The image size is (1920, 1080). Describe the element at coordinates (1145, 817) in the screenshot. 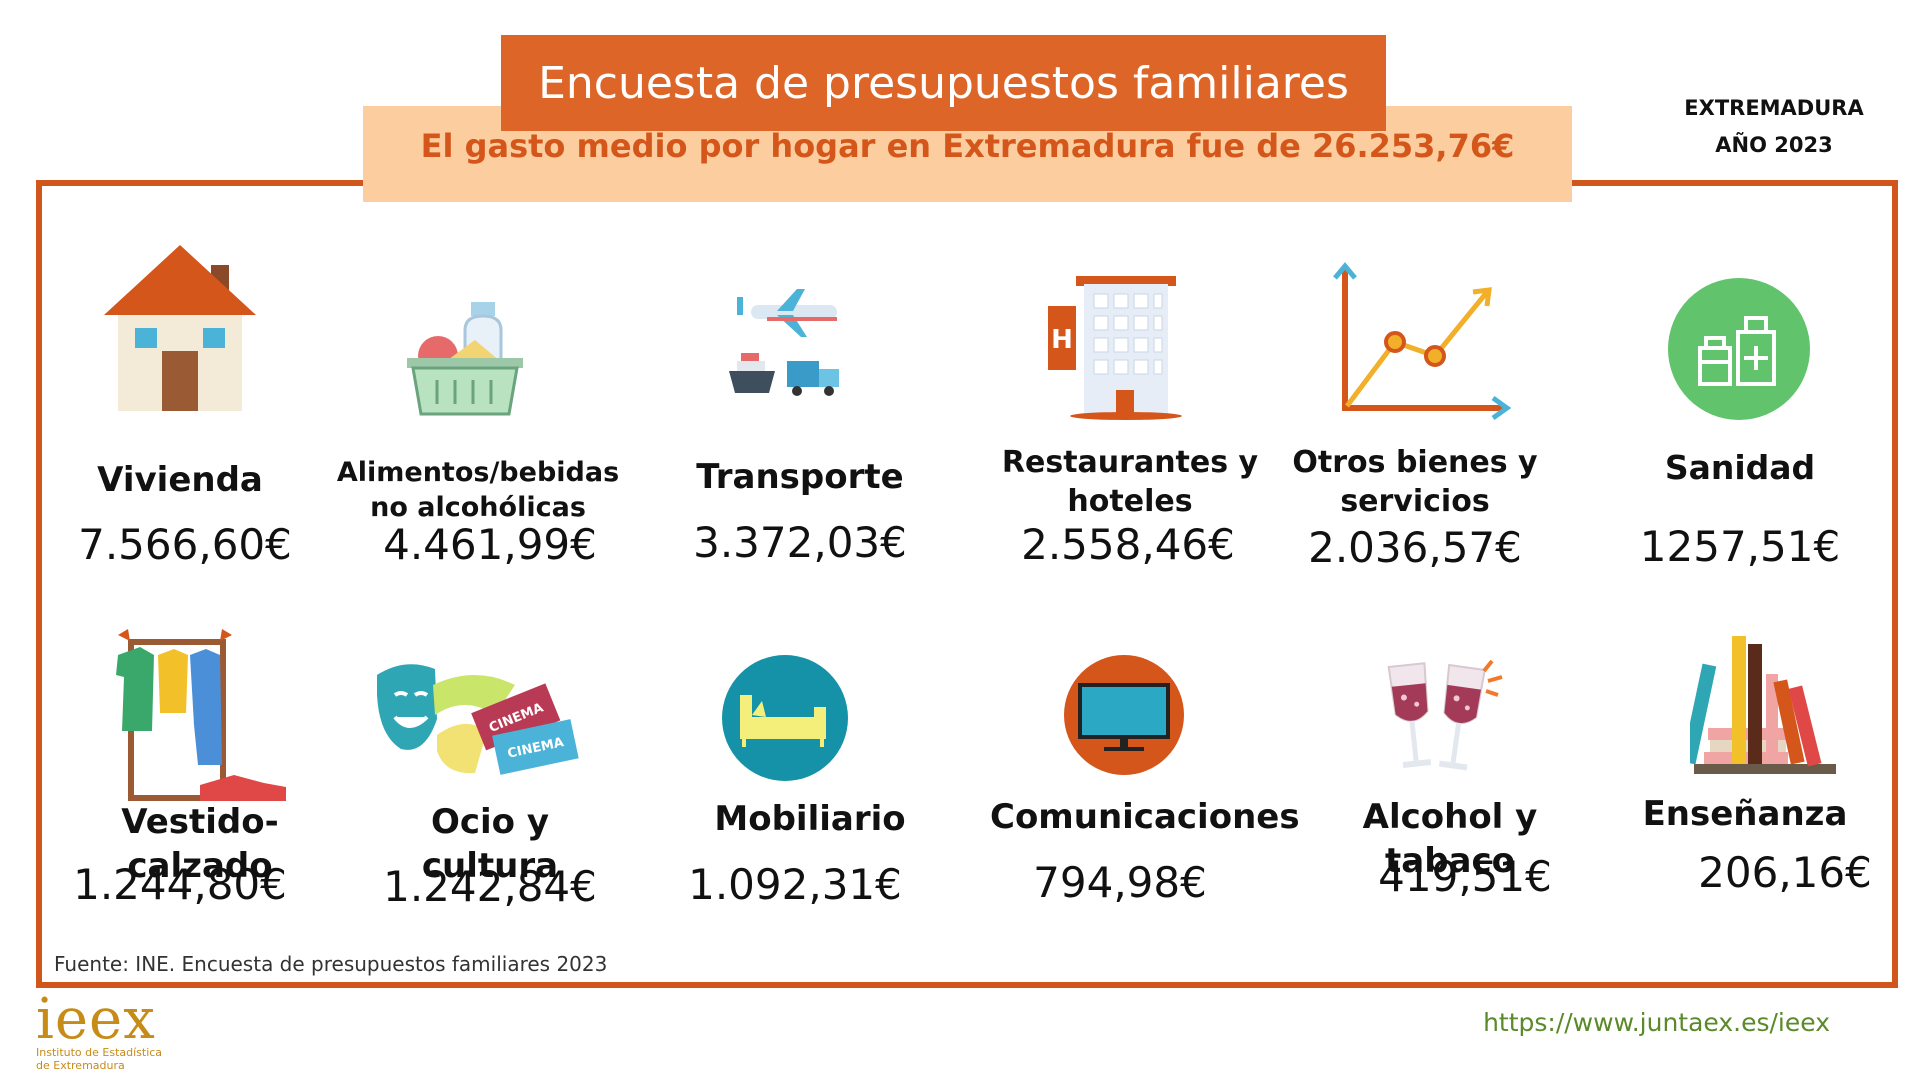

I see `item-label-comunicaciones: Comunicaciones` at that location.